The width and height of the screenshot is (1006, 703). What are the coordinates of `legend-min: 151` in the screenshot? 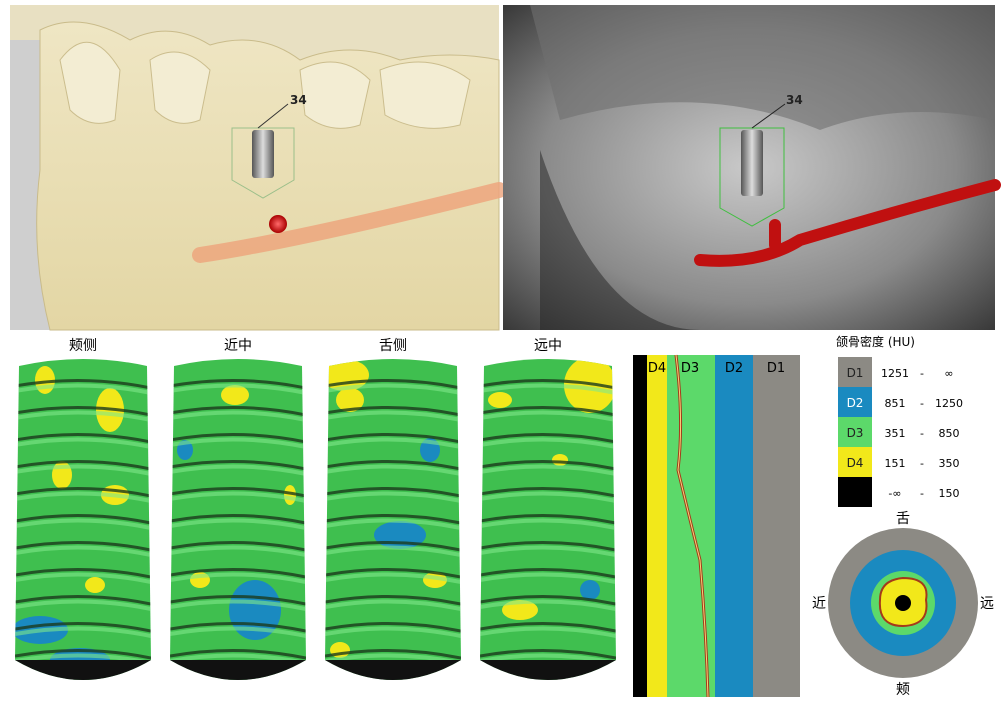 It's located at (895, 463).